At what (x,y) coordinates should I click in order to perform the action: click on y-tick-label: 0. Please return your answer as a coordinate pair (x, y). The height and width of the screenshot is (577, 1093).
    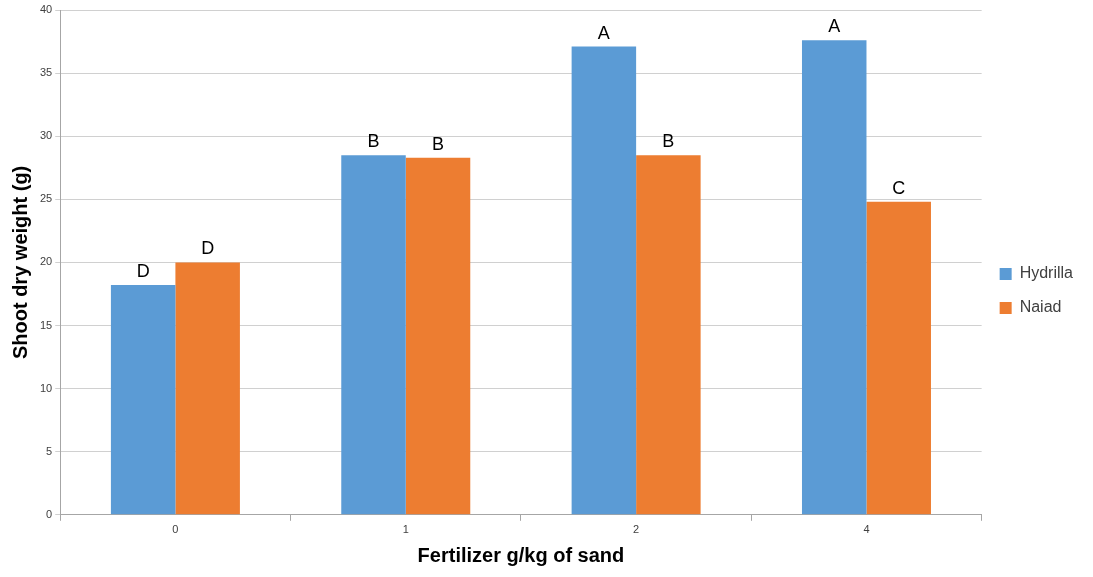
    Looking at the image, I should click on (49, 513).